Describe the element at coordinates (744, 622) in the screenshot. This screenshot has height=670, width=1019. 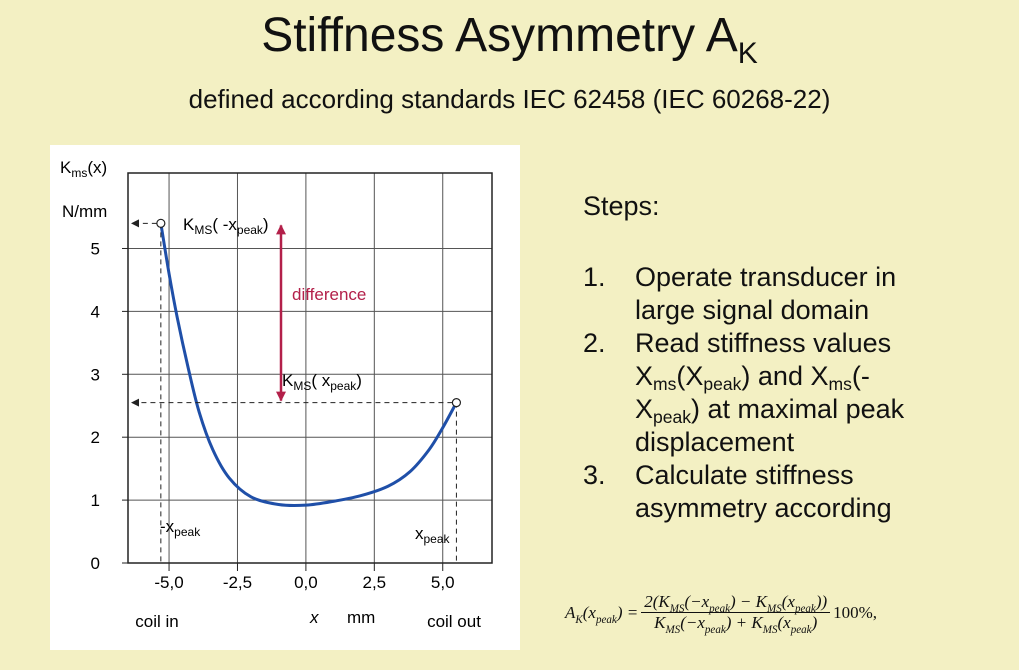
I see `text-run: ) + K` at that location.